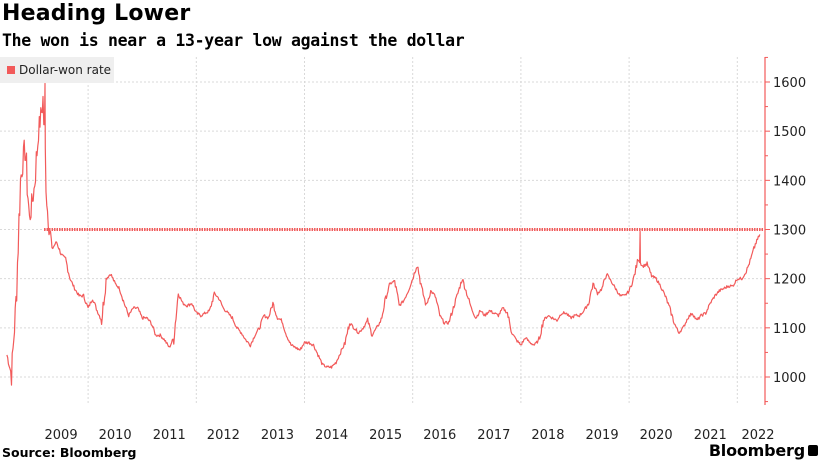  What do you see at coordinates (813, 450) in the screenshot?
I see `bloomberg-terminal-icon` at bounding box center [813, 450].